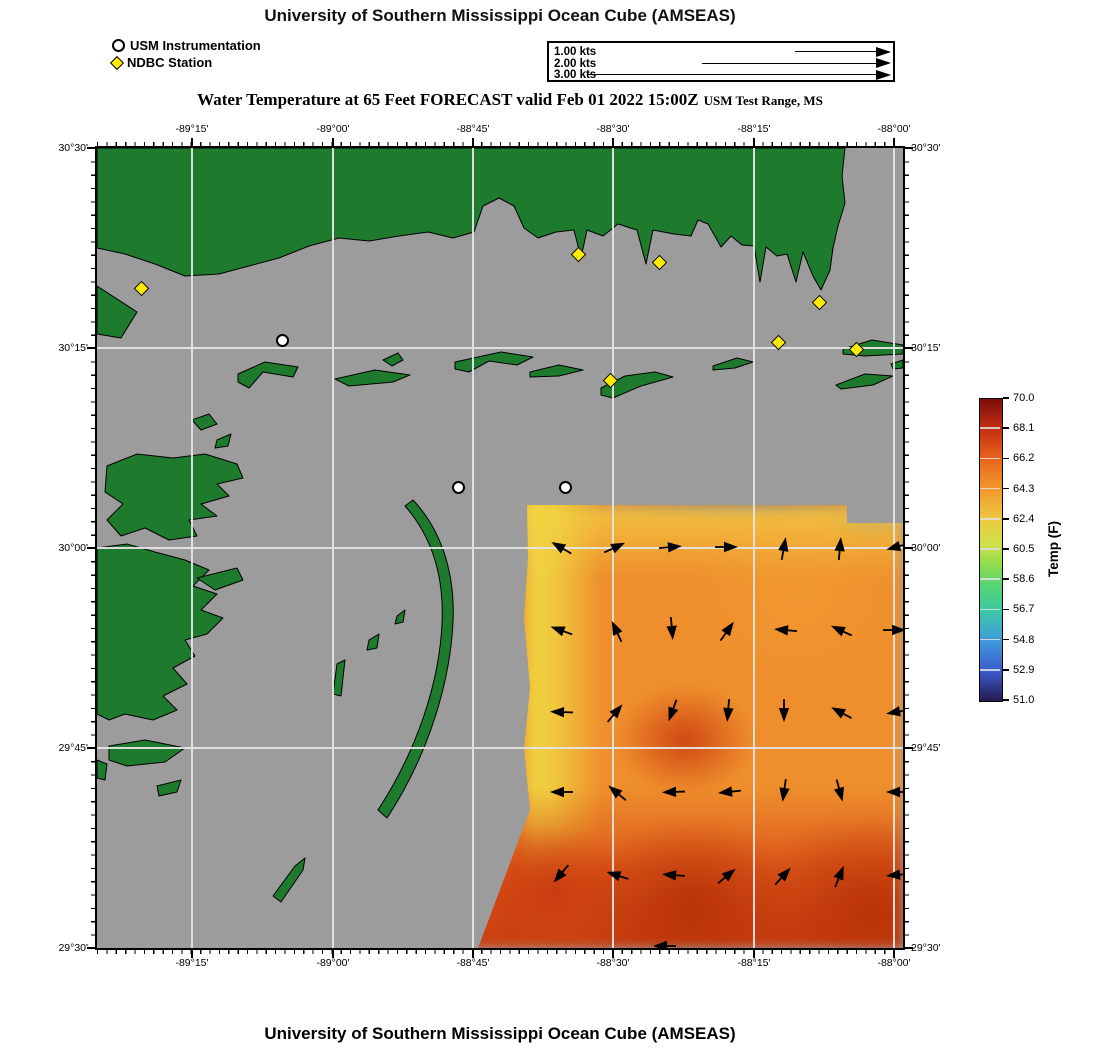  What do you see at coordinates (721, 52) in the screenshot?
I see `speed-scale-row: 1.00 kts` at bounding box center [721, 52].